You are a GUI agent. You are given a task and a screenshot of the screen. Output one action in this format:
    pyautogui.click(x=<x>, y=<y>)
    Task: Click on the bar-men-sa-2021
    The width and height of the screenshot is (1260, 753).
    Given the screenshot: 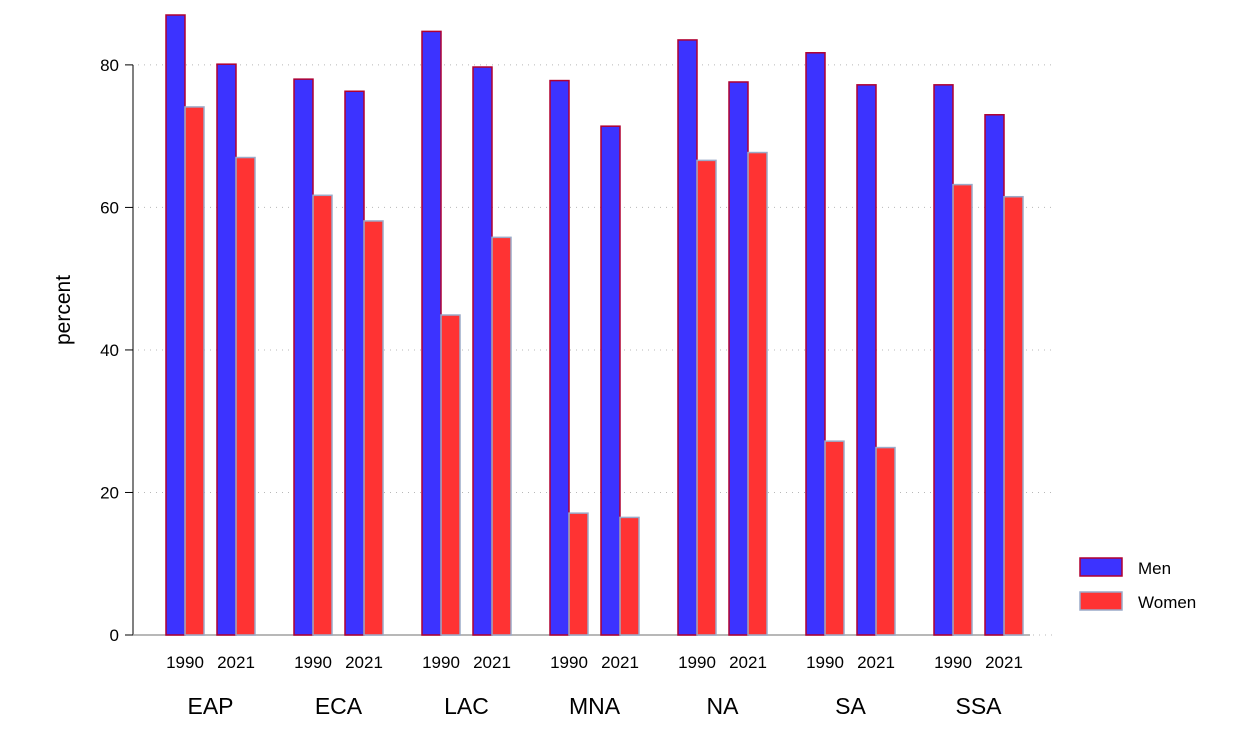 What is the action you would take?
    pyautogui.click(x=866, y=360)
    